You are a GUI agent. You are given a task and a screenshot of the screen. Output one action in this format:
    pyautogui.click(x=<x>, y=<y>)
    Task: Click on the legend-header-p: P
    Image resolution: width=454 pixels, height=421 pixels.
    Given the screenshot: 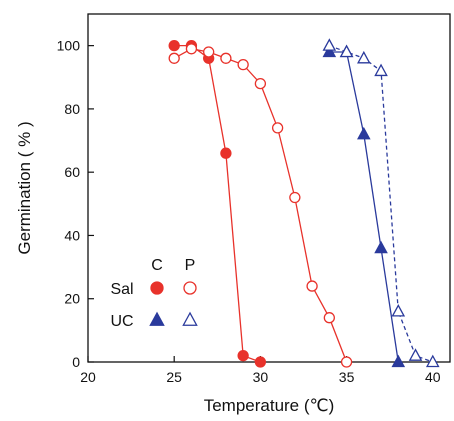 What is the action you would take?
    pyautogui.click(x=190, y=265)
    